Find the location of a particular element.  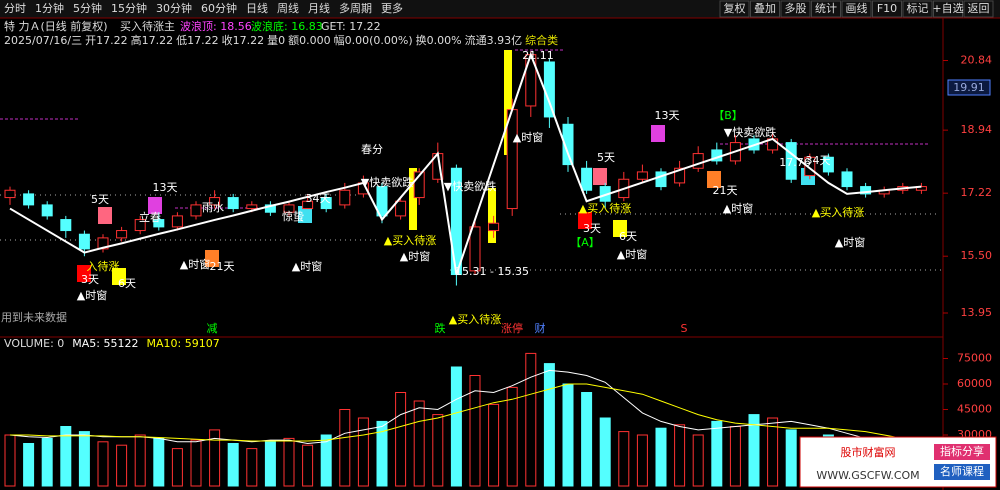

y-tick-label: 17.22 is located at coordinates (977, 192).